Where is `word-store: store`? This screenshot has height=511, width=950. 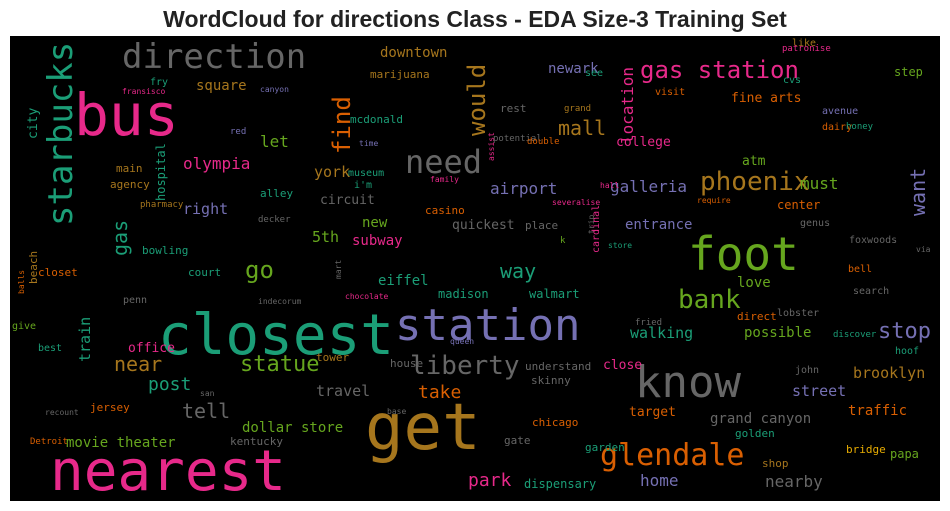
word-store: store is located at coordinates (620, 246).